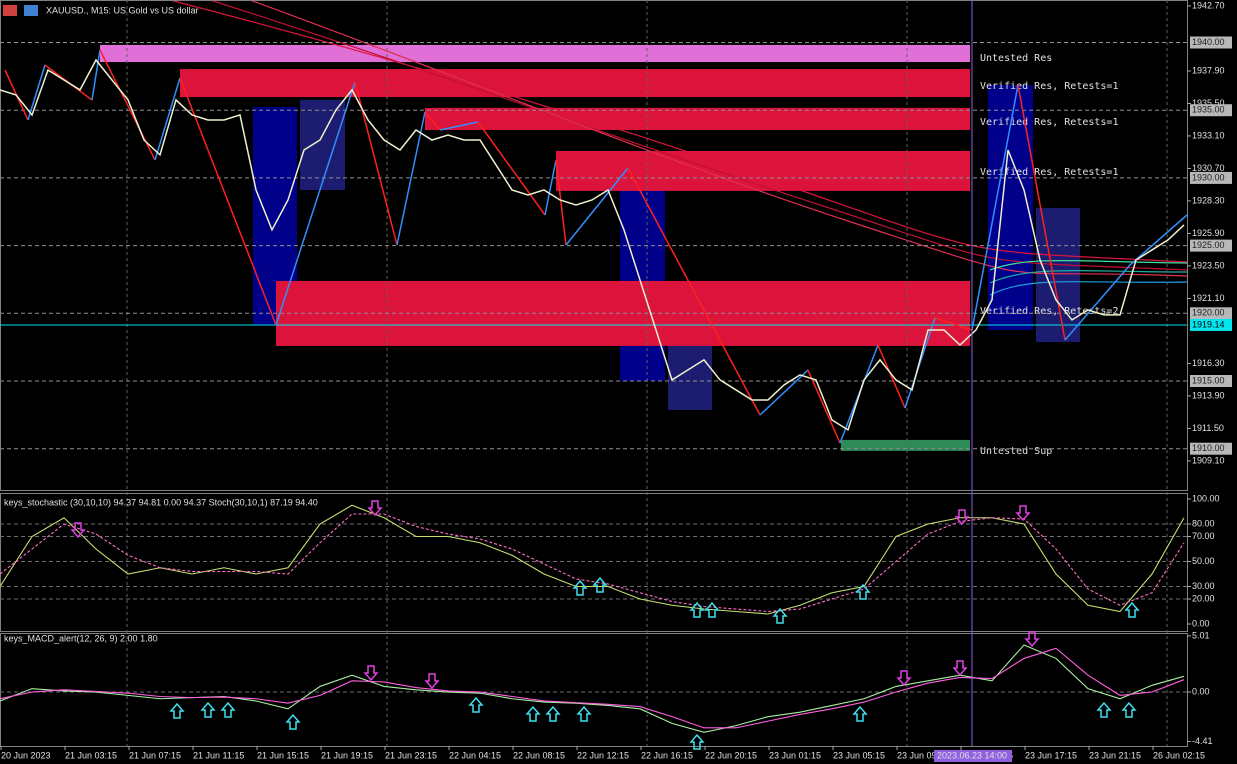 The height and width of the screenshot is (764, 1237). I want to click on x-tick-label: 21 Jun 23:15, so click(411, 755).